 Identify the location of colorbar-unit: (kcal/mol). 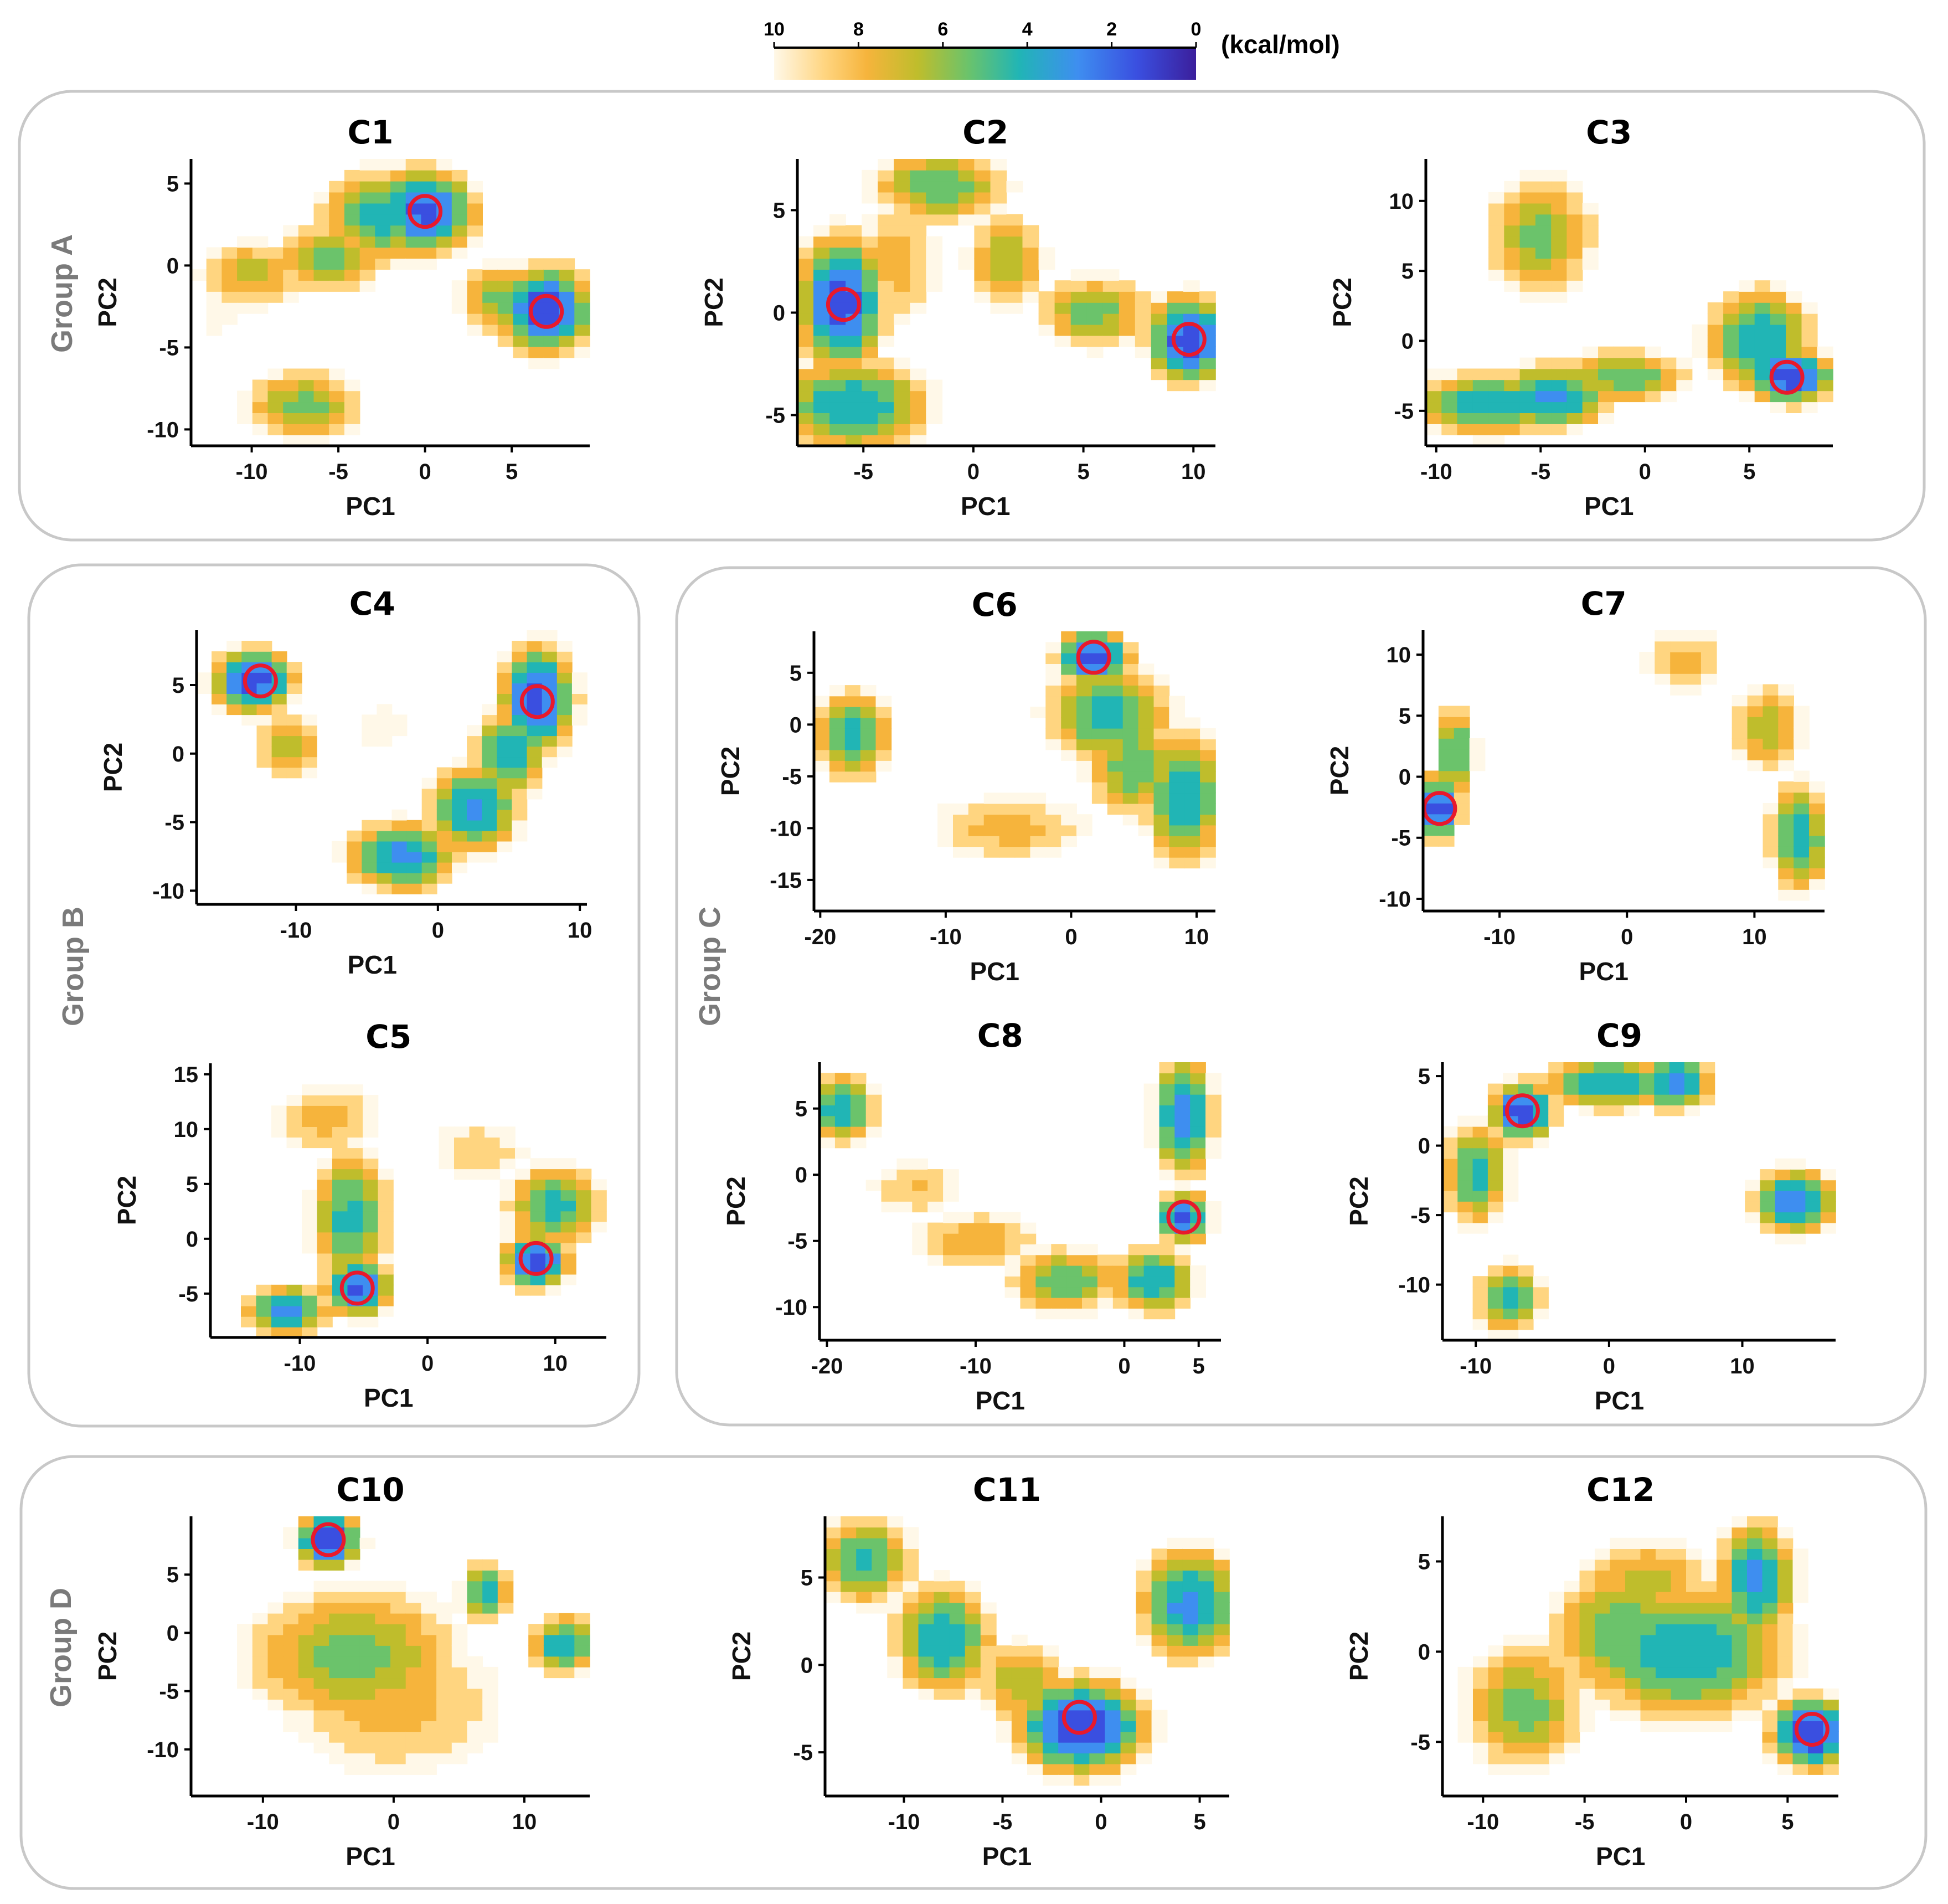
(1280, 45).